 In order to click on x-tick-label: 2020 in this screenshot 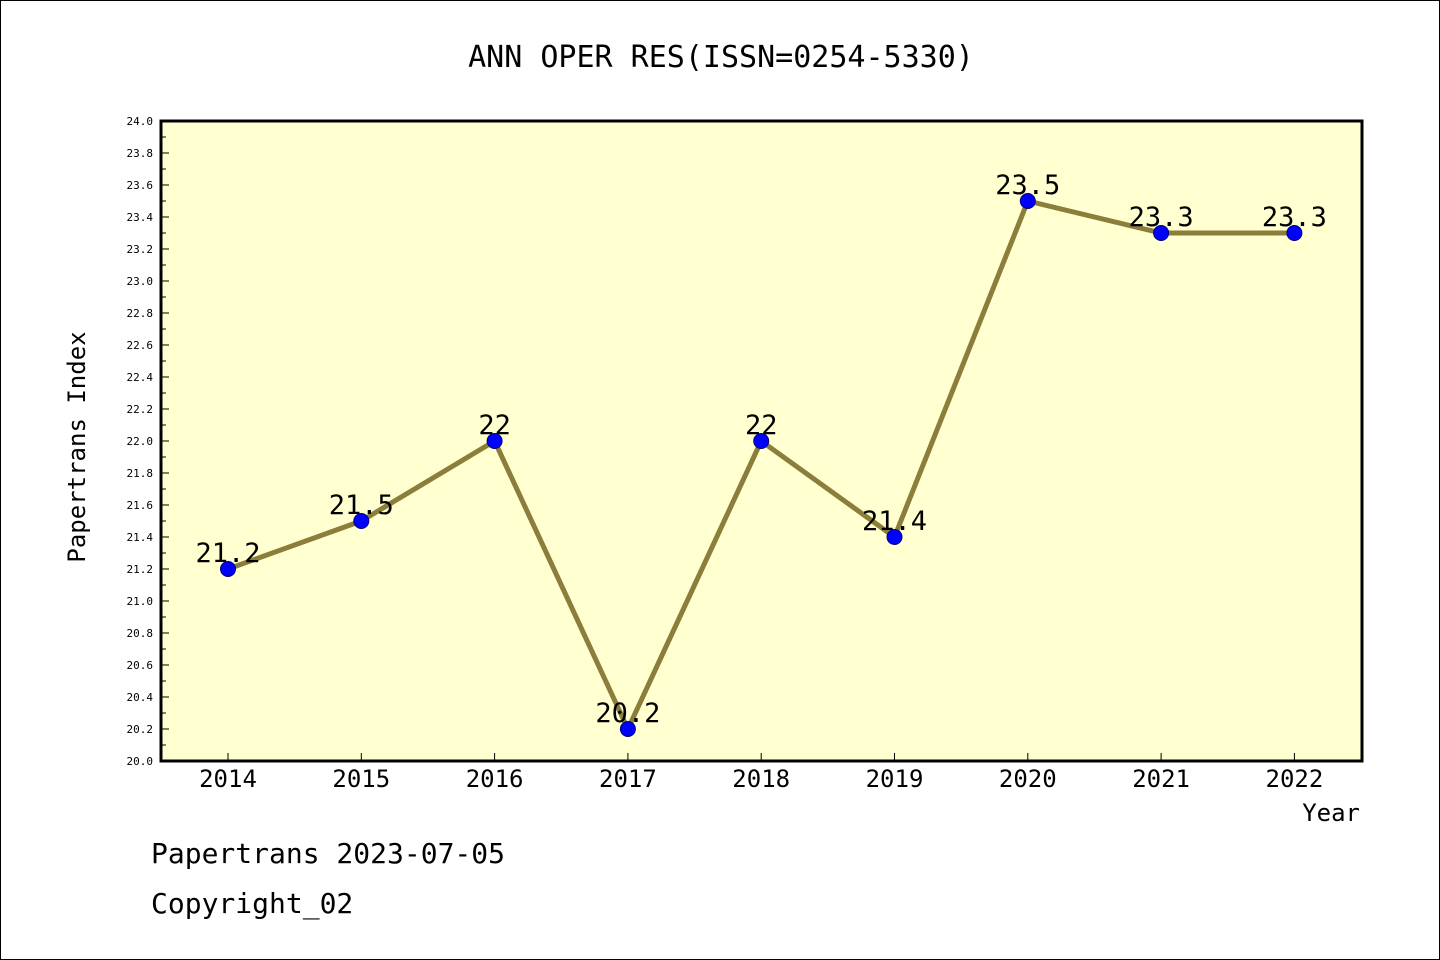, I will do `click(1028, 779)`.